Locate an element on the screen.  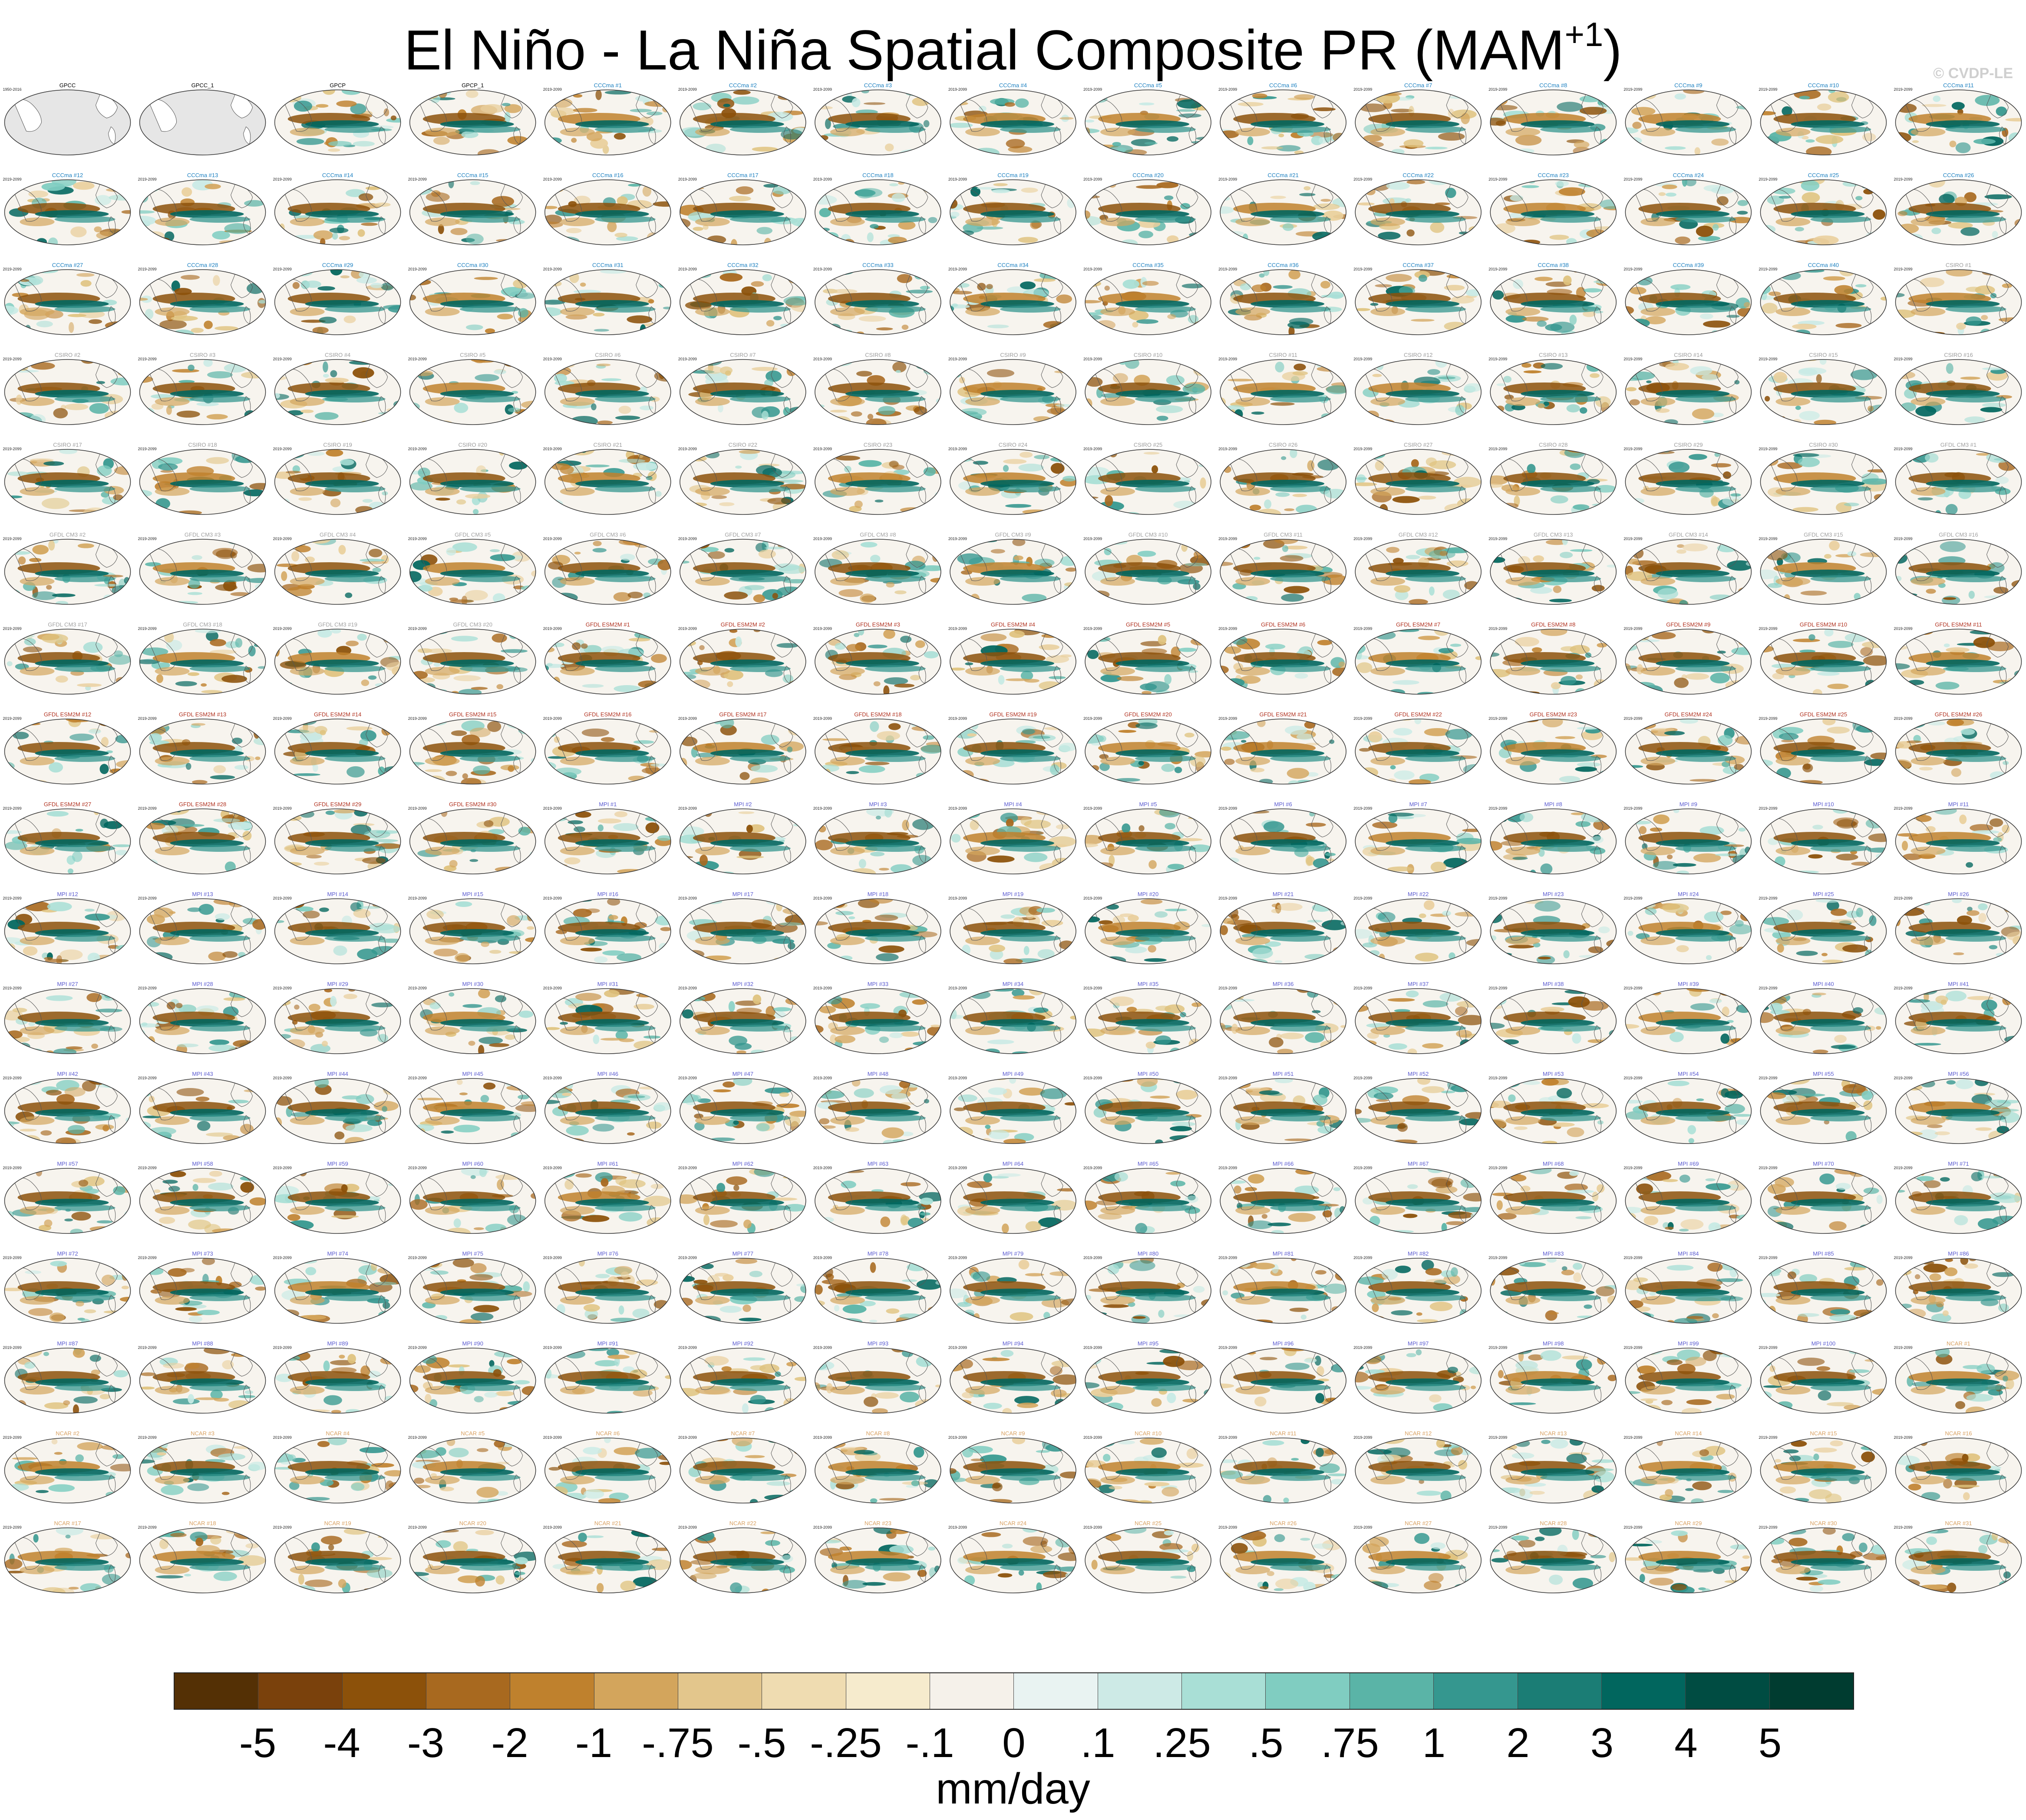
panel-title: MPI #61 is located at coordinates (607, 1164).